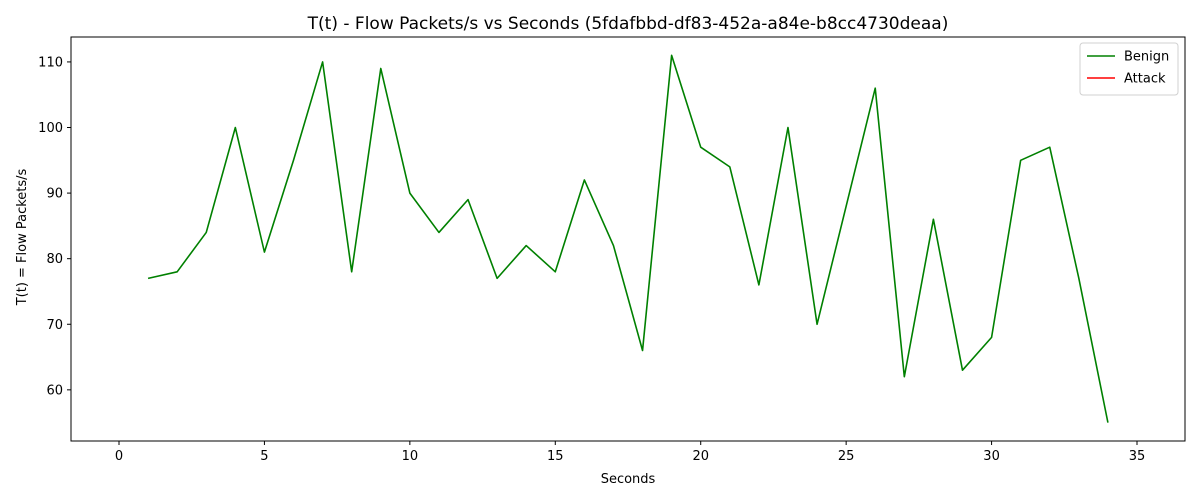 The height and width of the screenshot is (500, 1200). What do you see at coordinates (555, 456) in the screenshot?
I see `x-tick-label: 15` at bounding box center [555, 456].